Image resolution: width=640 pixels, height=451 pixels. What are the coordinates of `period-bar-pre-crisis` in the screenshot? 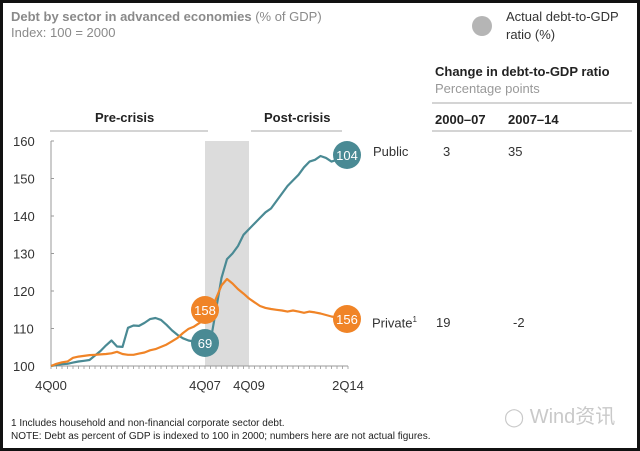 It's located at (129, 131).